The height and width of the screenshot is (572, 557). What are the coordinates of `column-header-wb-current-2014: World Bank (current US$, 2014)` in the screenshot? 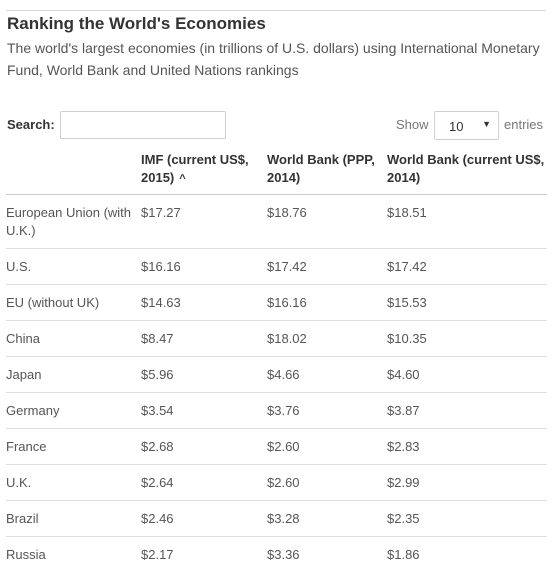 It's located at (467, 170).